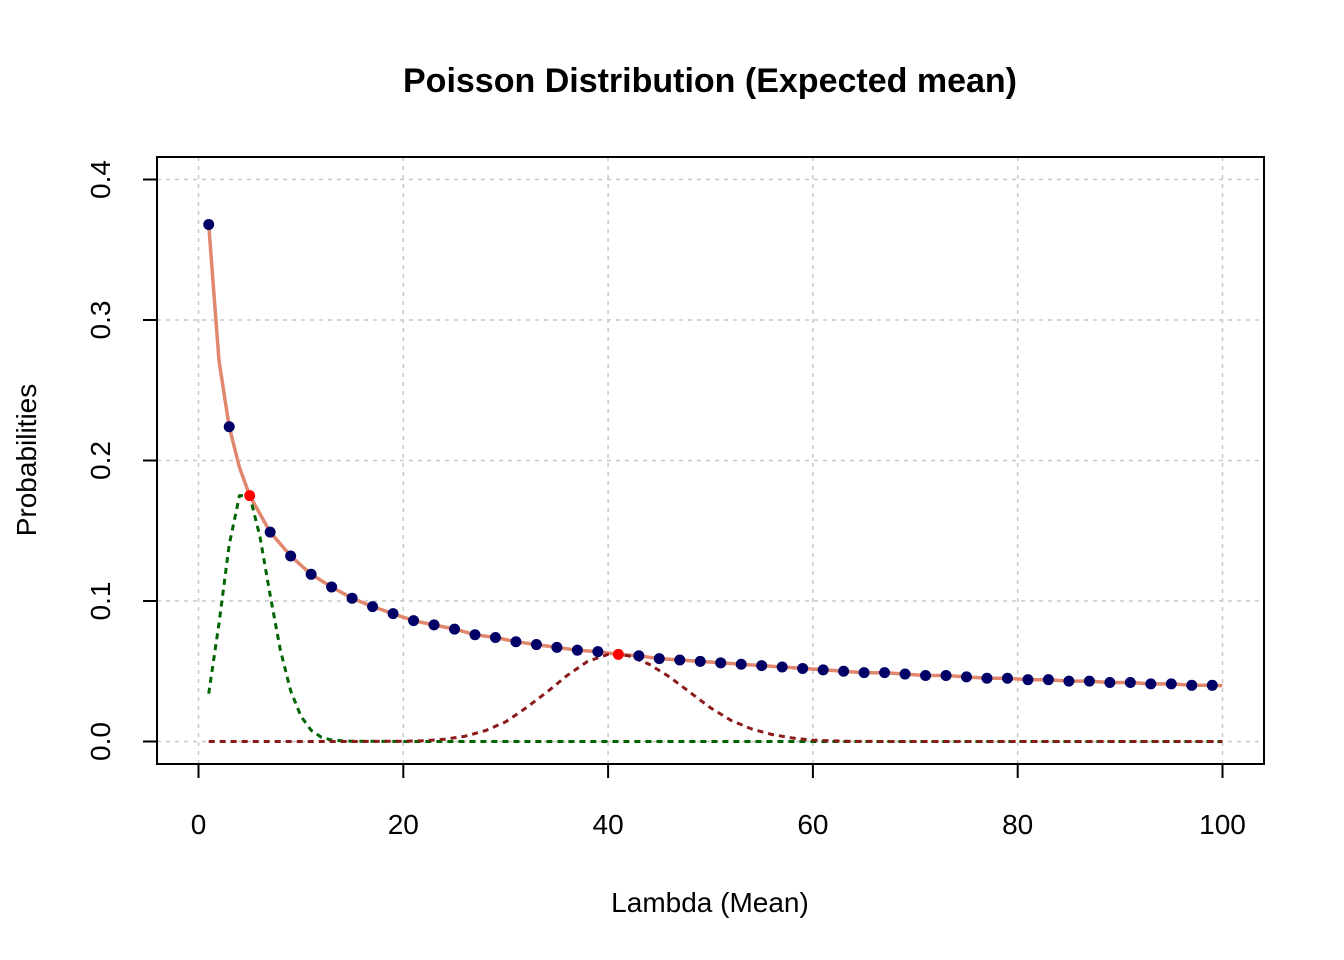  I want to click on y-tick-label: 0.0, so click(100, 741).